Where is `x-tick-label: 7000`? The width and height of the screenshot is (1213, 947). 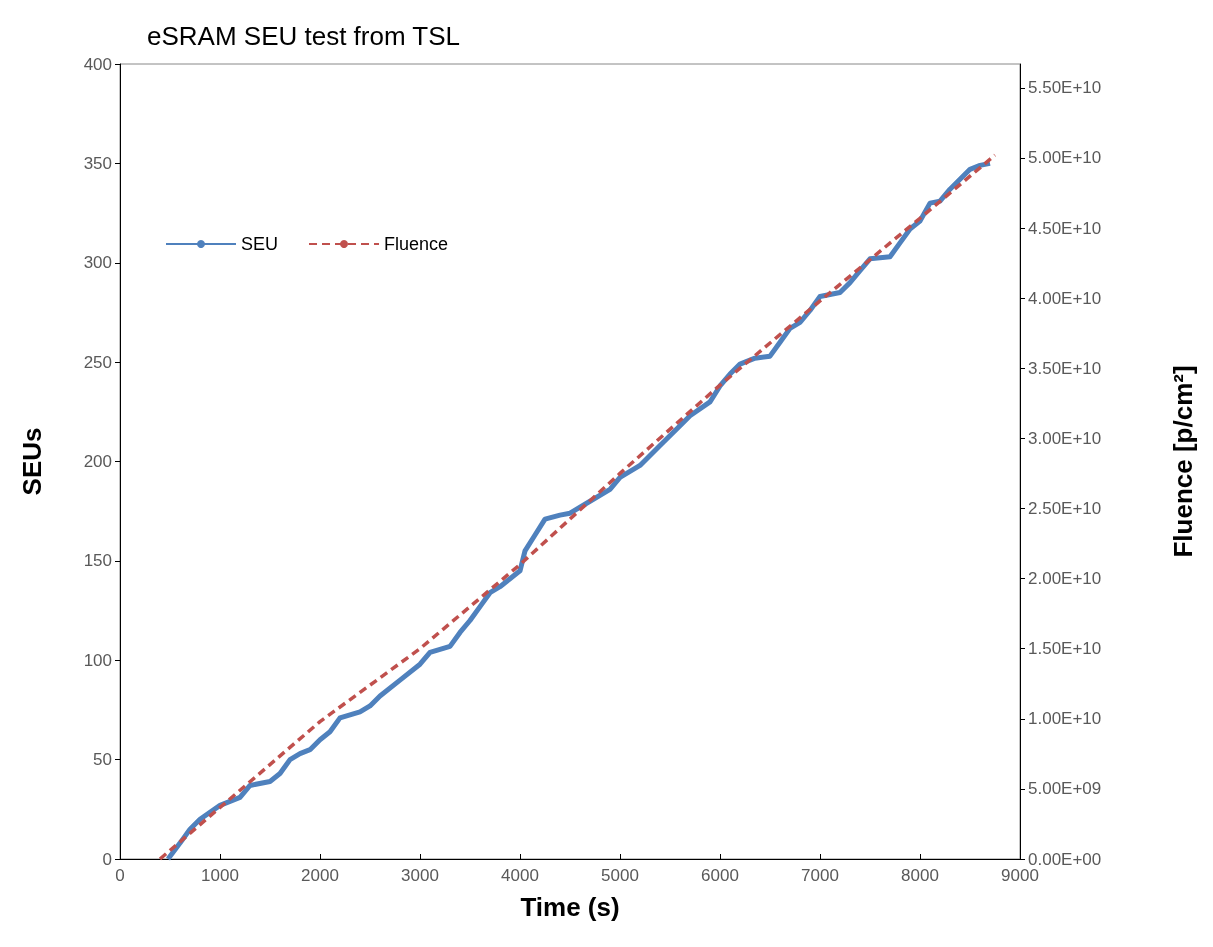 x-tick-label: 7000 is located at coordinates (820, 875).